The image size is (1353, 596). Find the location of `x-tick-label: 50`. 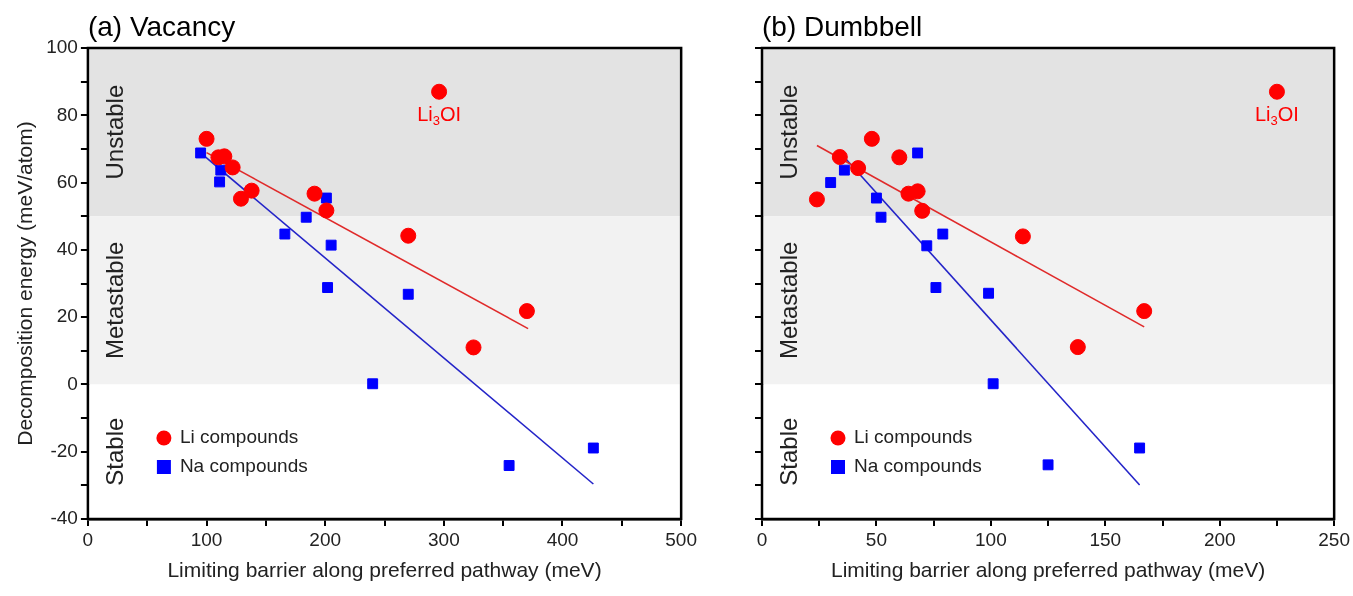

x-tick-label: 50 is located at coordinates (876, 539).